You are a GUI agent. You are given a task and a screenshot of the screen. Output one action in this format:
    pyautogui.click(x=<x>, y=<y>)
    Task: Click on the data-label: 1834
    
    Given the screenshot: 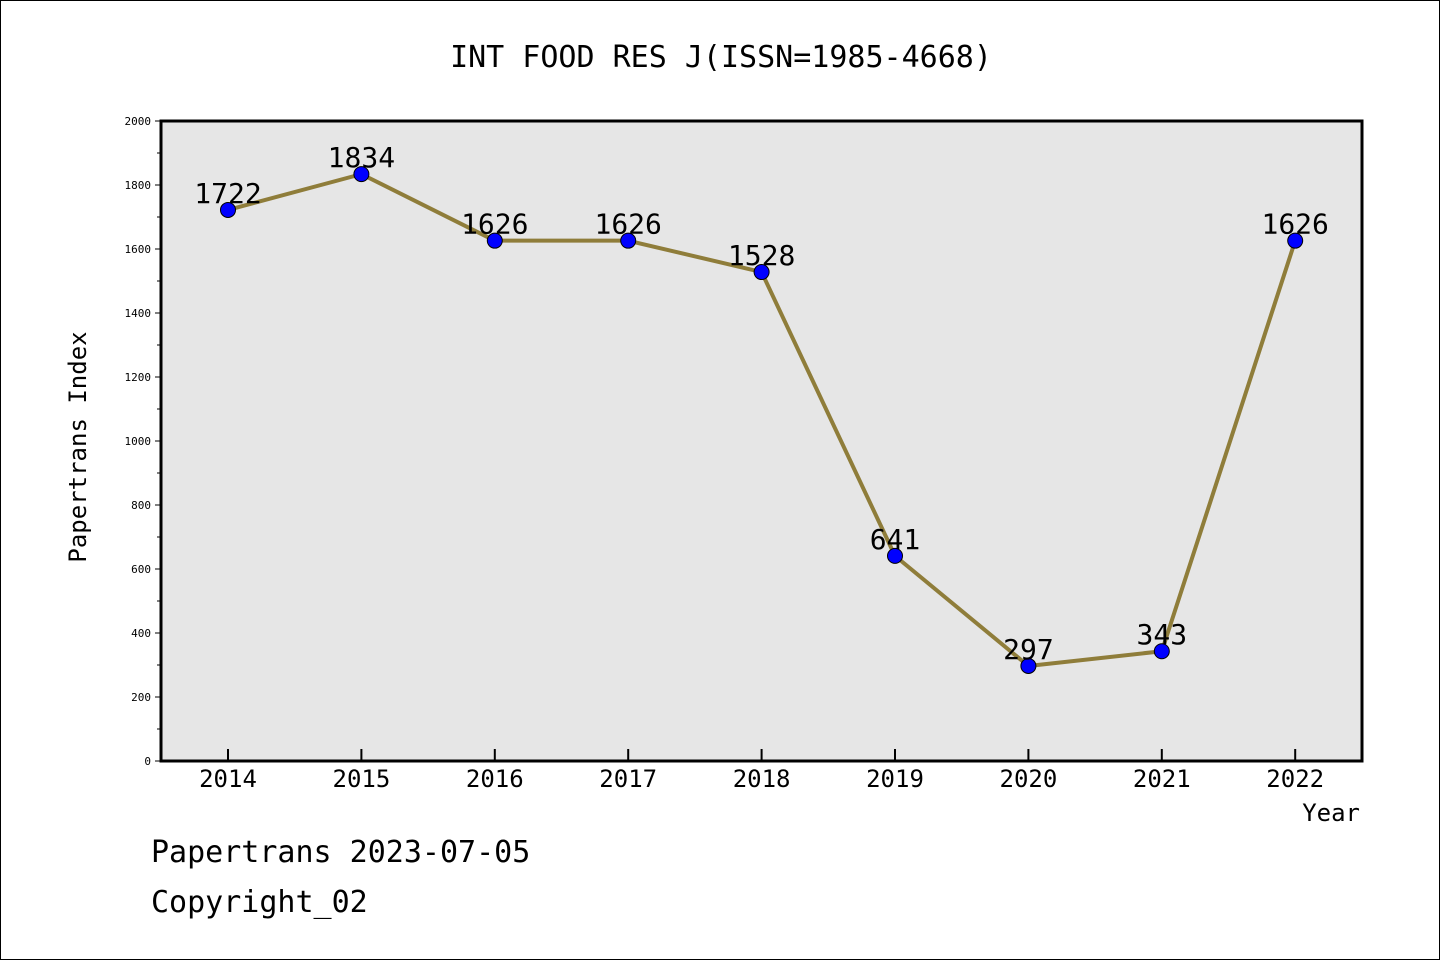 What is the action you would take?
    pyautogui.click(x=361, y=157)
    